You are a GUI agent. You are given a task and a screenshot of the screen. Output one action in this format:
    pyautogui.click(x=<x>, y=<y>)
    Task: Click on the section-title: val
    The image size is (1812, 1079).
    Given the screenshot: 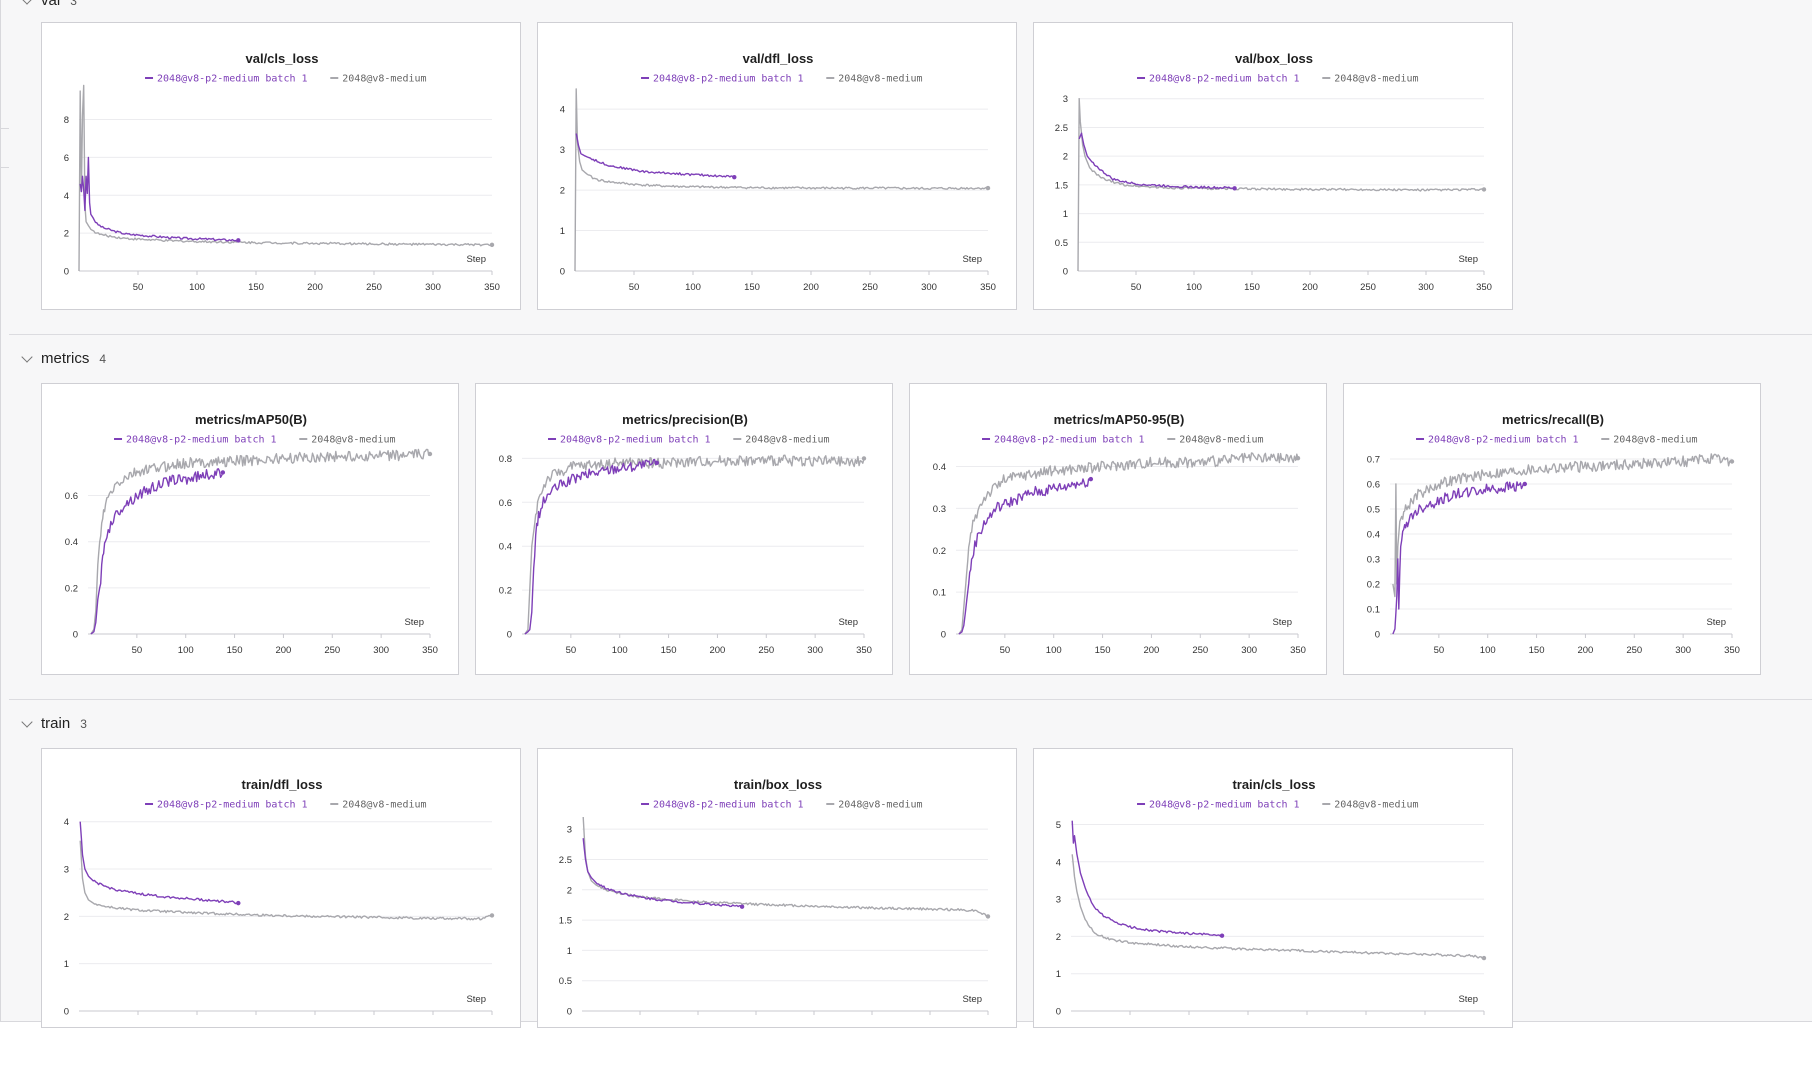 What is the action you would take?
    pyautogui.click(x=51, y=4)
    